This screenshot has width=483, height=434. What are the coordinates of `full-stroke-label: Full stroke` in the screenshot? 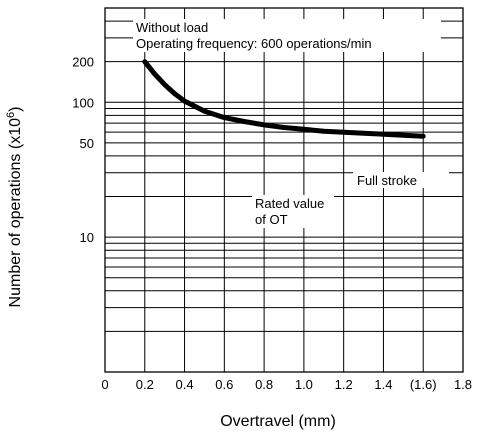 It's located at (387, 180).